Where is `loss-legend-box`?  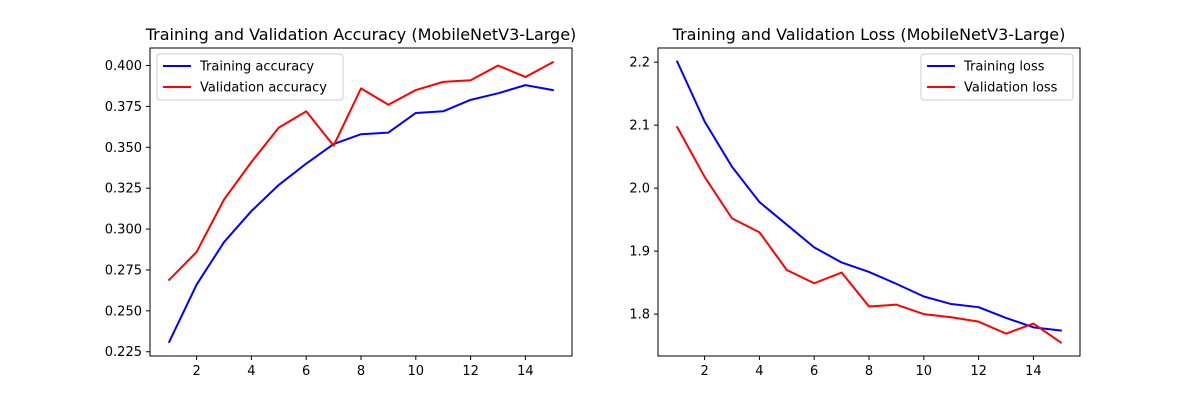
loss-legend-box is located at coordinates (997, 77).